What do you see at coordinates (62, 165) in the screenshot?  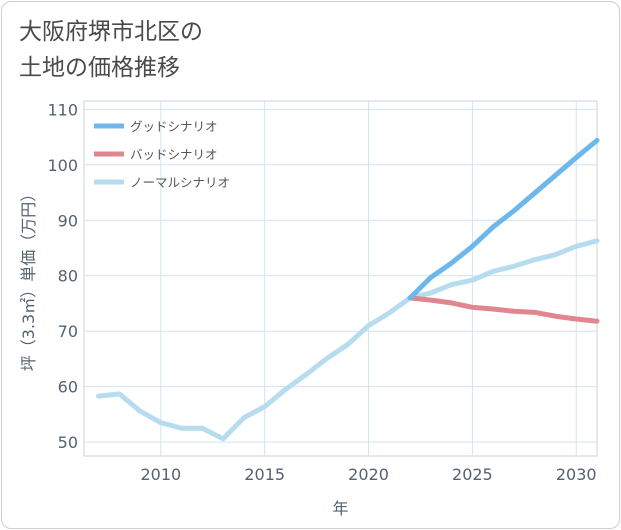 I see `y-tick-label: 100` at bounding box center [62, 165].